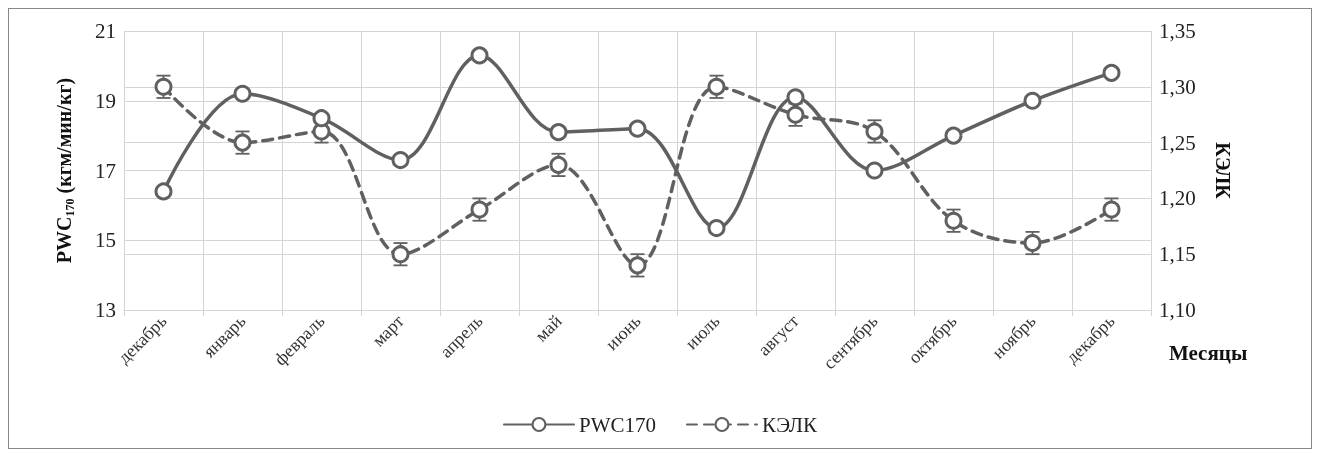 Image resolution: width=1320 pixels, height=457 pixels. What do you see at coordinates (790, 424) in the screenshot?
I see `legend-label: КЭЛК` at bounding box center [790, 424].